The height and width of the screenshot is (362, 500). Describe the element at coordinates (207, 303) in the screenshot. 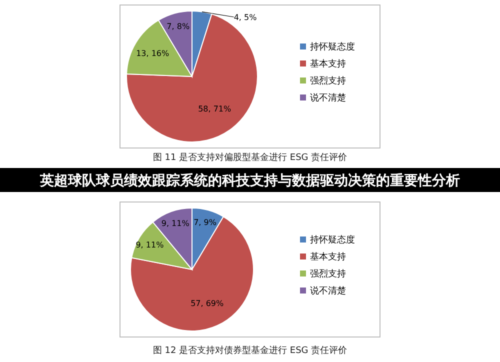

I see `data-label: 57, 69%` at that location.